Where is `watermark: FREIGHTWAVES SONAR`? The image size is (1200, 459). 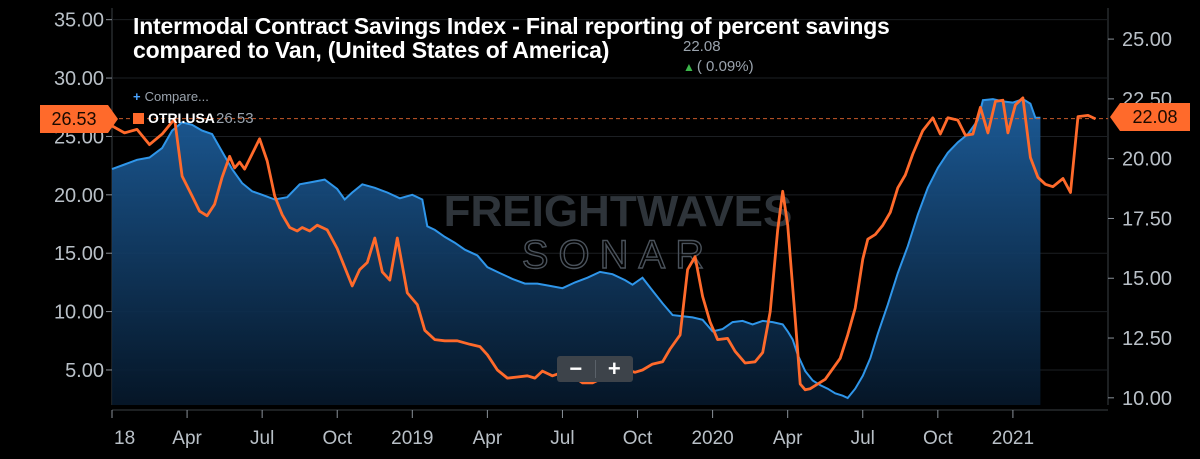
watermark: FREIGHTWAVES SONAR is located at coordinates (618, 232).